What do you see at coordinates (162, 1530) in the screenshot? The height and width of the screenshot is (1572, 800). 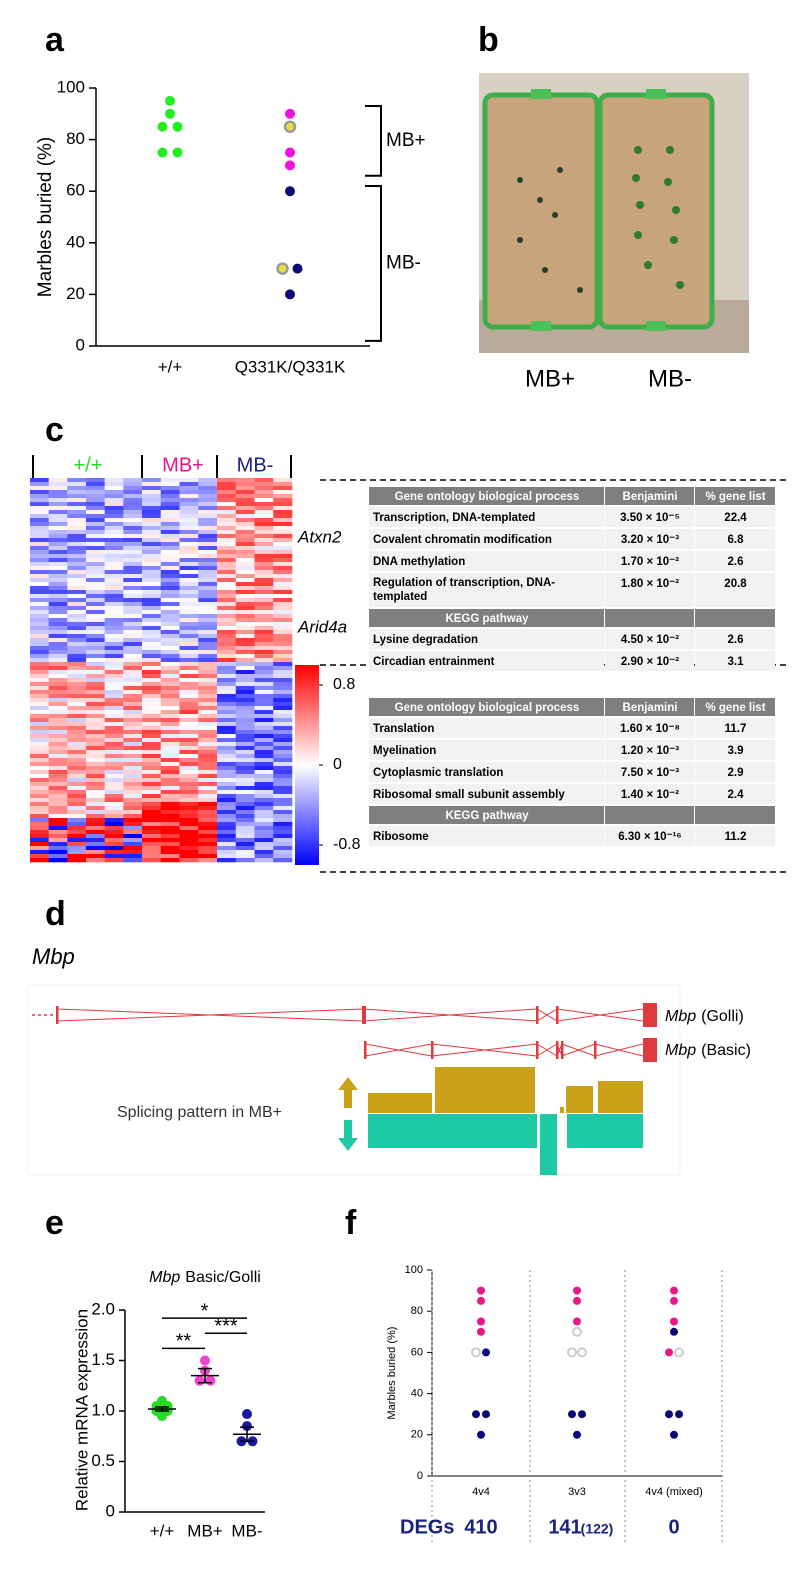 I see `x-tick-label: +/+` at bounding box center [162, 1530].